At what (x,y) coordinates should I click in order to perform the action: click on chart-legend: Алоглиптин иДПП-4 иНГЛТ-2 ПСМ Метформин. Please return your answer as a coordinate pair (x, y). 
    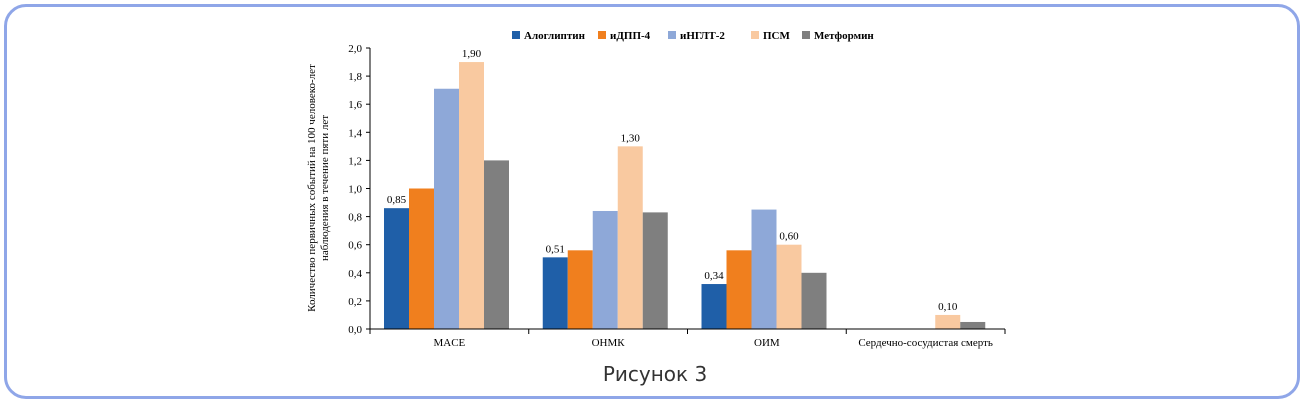
    Looking at the image, I should click on (693, 36).